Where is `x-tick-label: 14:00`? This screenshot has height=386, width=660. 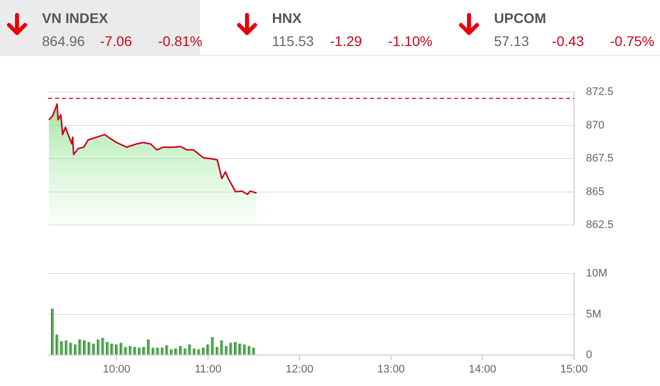 x-tick-label: 14:00 is located at coordinates (482, 370).